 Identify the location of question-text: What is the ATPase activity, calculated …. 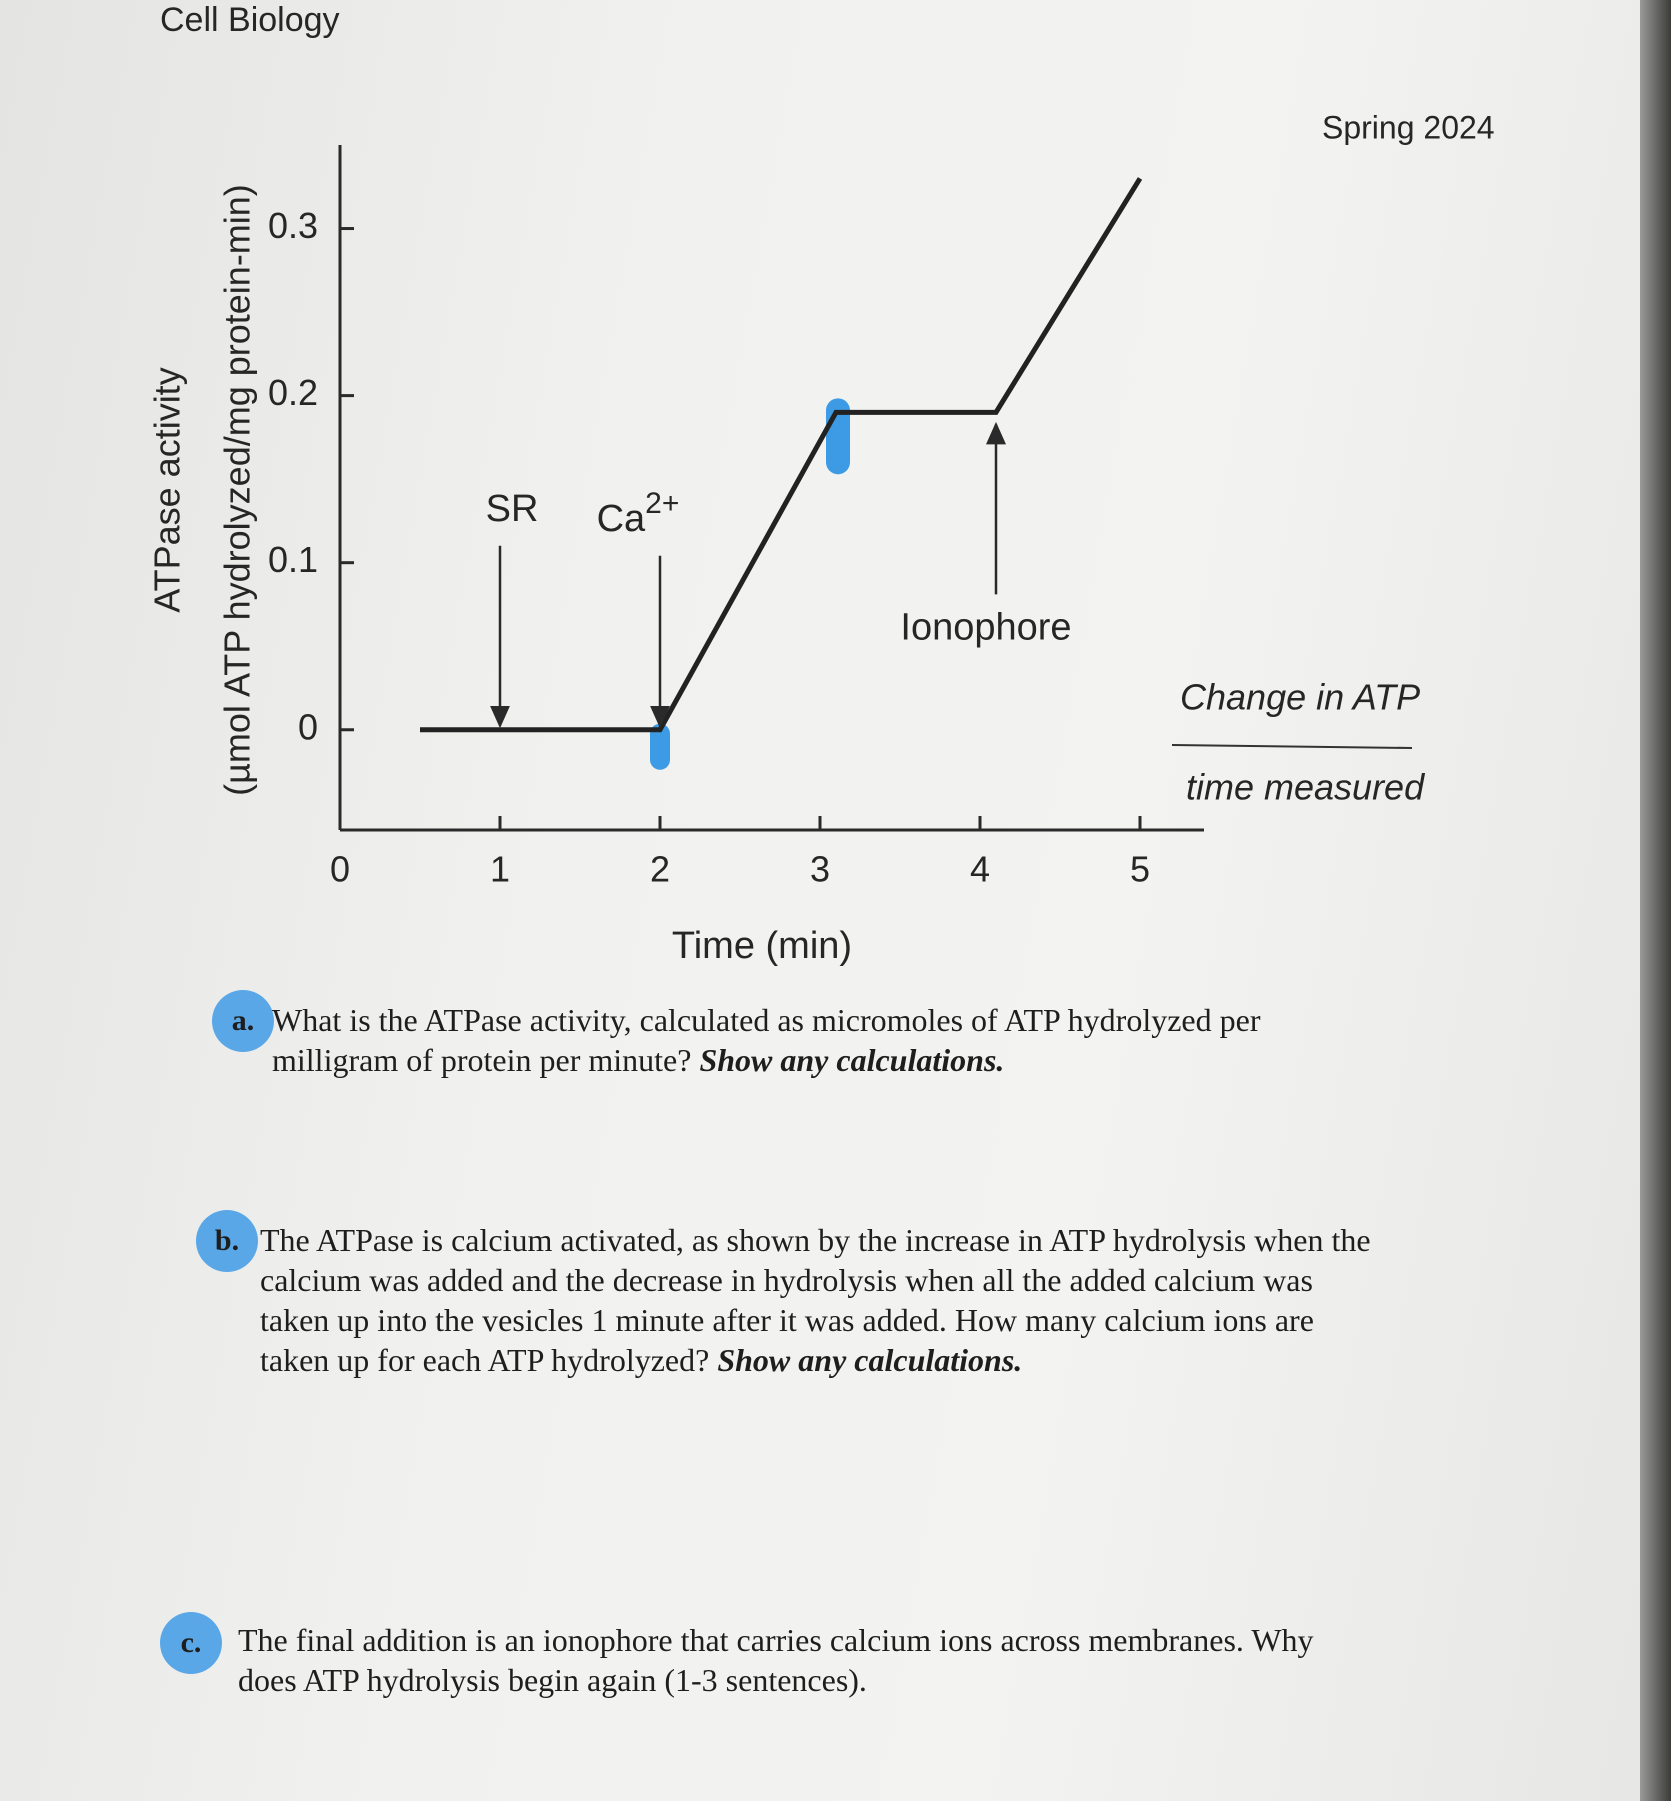
(766, 1040).